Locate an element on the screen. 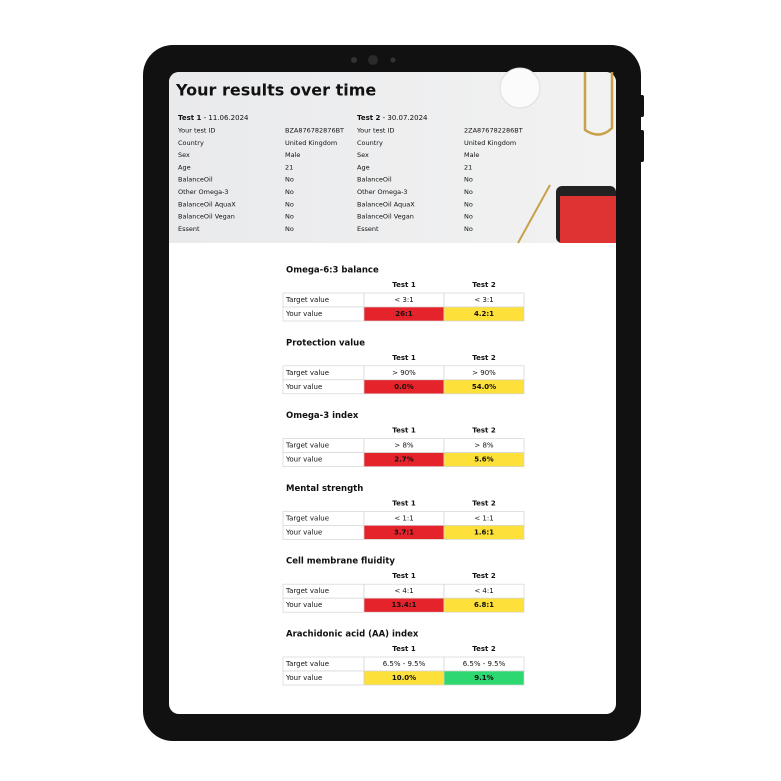 This screenshot has width=781, height=781. test-heading: Test 2 - 30.07.2024 is located at coordinates (392, 118).